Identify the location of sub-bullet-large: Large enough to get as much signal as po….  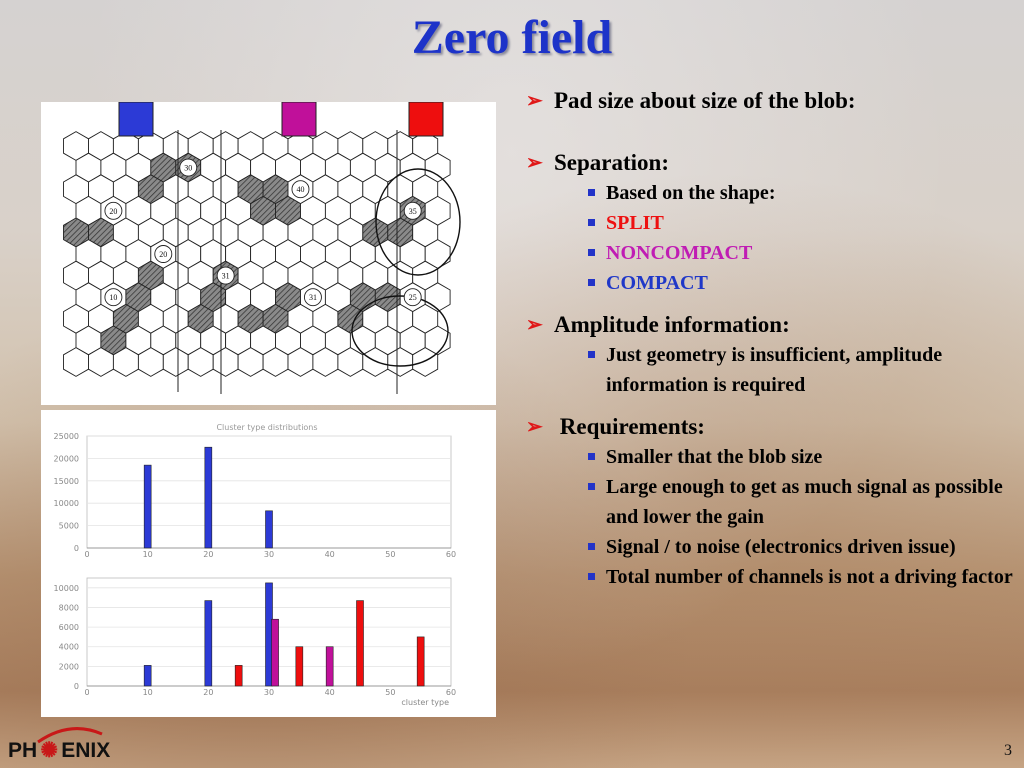
(771, 502).